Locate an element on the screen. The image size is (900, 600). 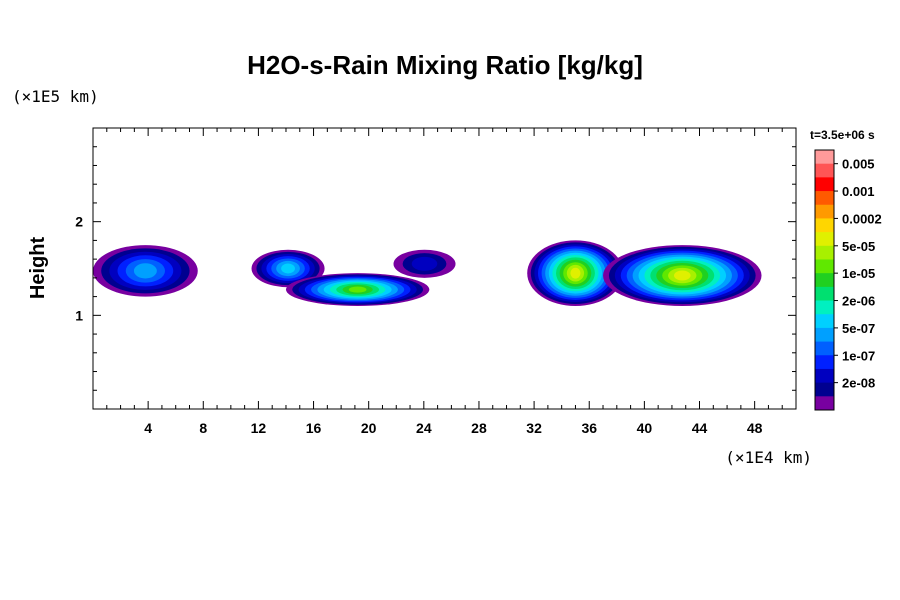
x-tick-label: 12 is located at coordinates (259, 428).